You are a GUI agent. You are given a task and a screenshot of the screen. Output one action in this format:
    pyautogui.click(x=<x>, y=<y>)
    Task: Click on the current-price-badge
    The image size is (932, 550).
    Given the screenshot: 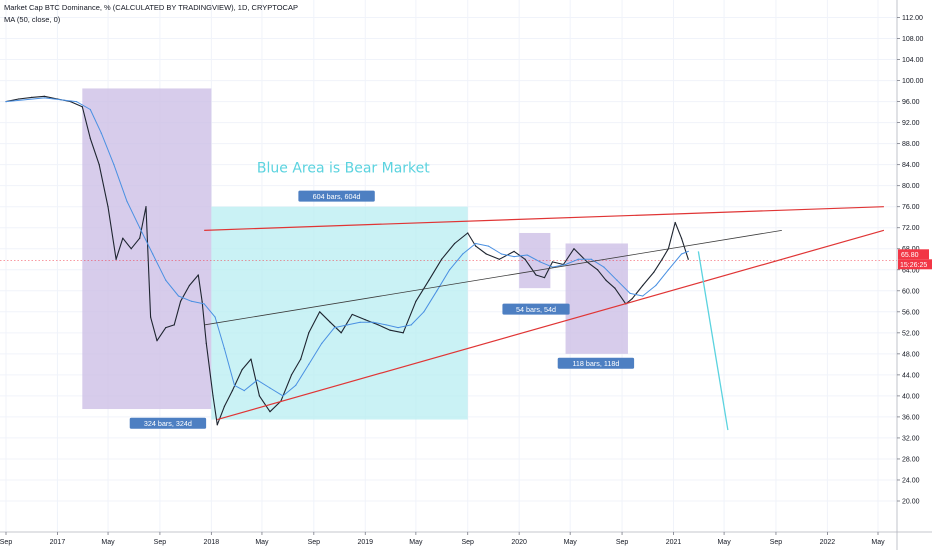 What is the action you would take?
    pyautogui.click(x=913, y=254)
    